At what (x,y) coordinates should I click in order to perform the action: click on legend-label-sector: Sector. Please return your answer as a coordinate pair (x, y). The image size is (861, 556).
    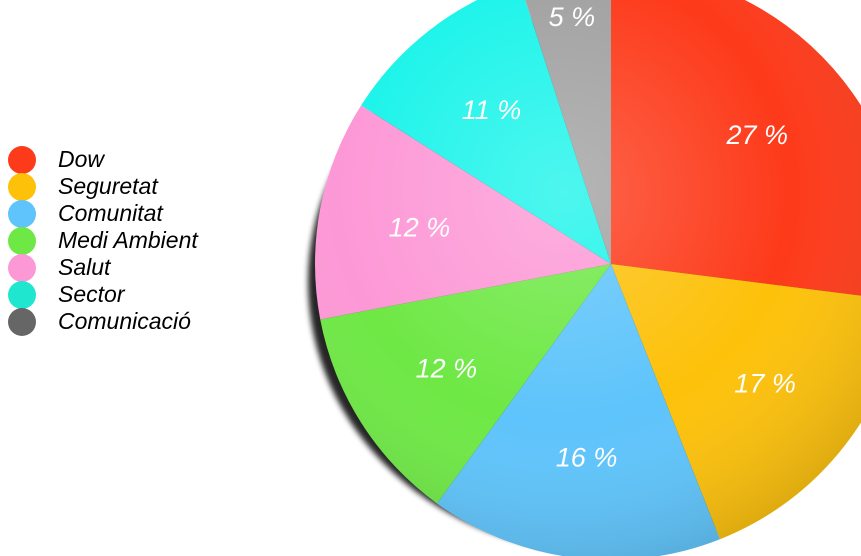
    Looking at the image, I should click on (91, 294).